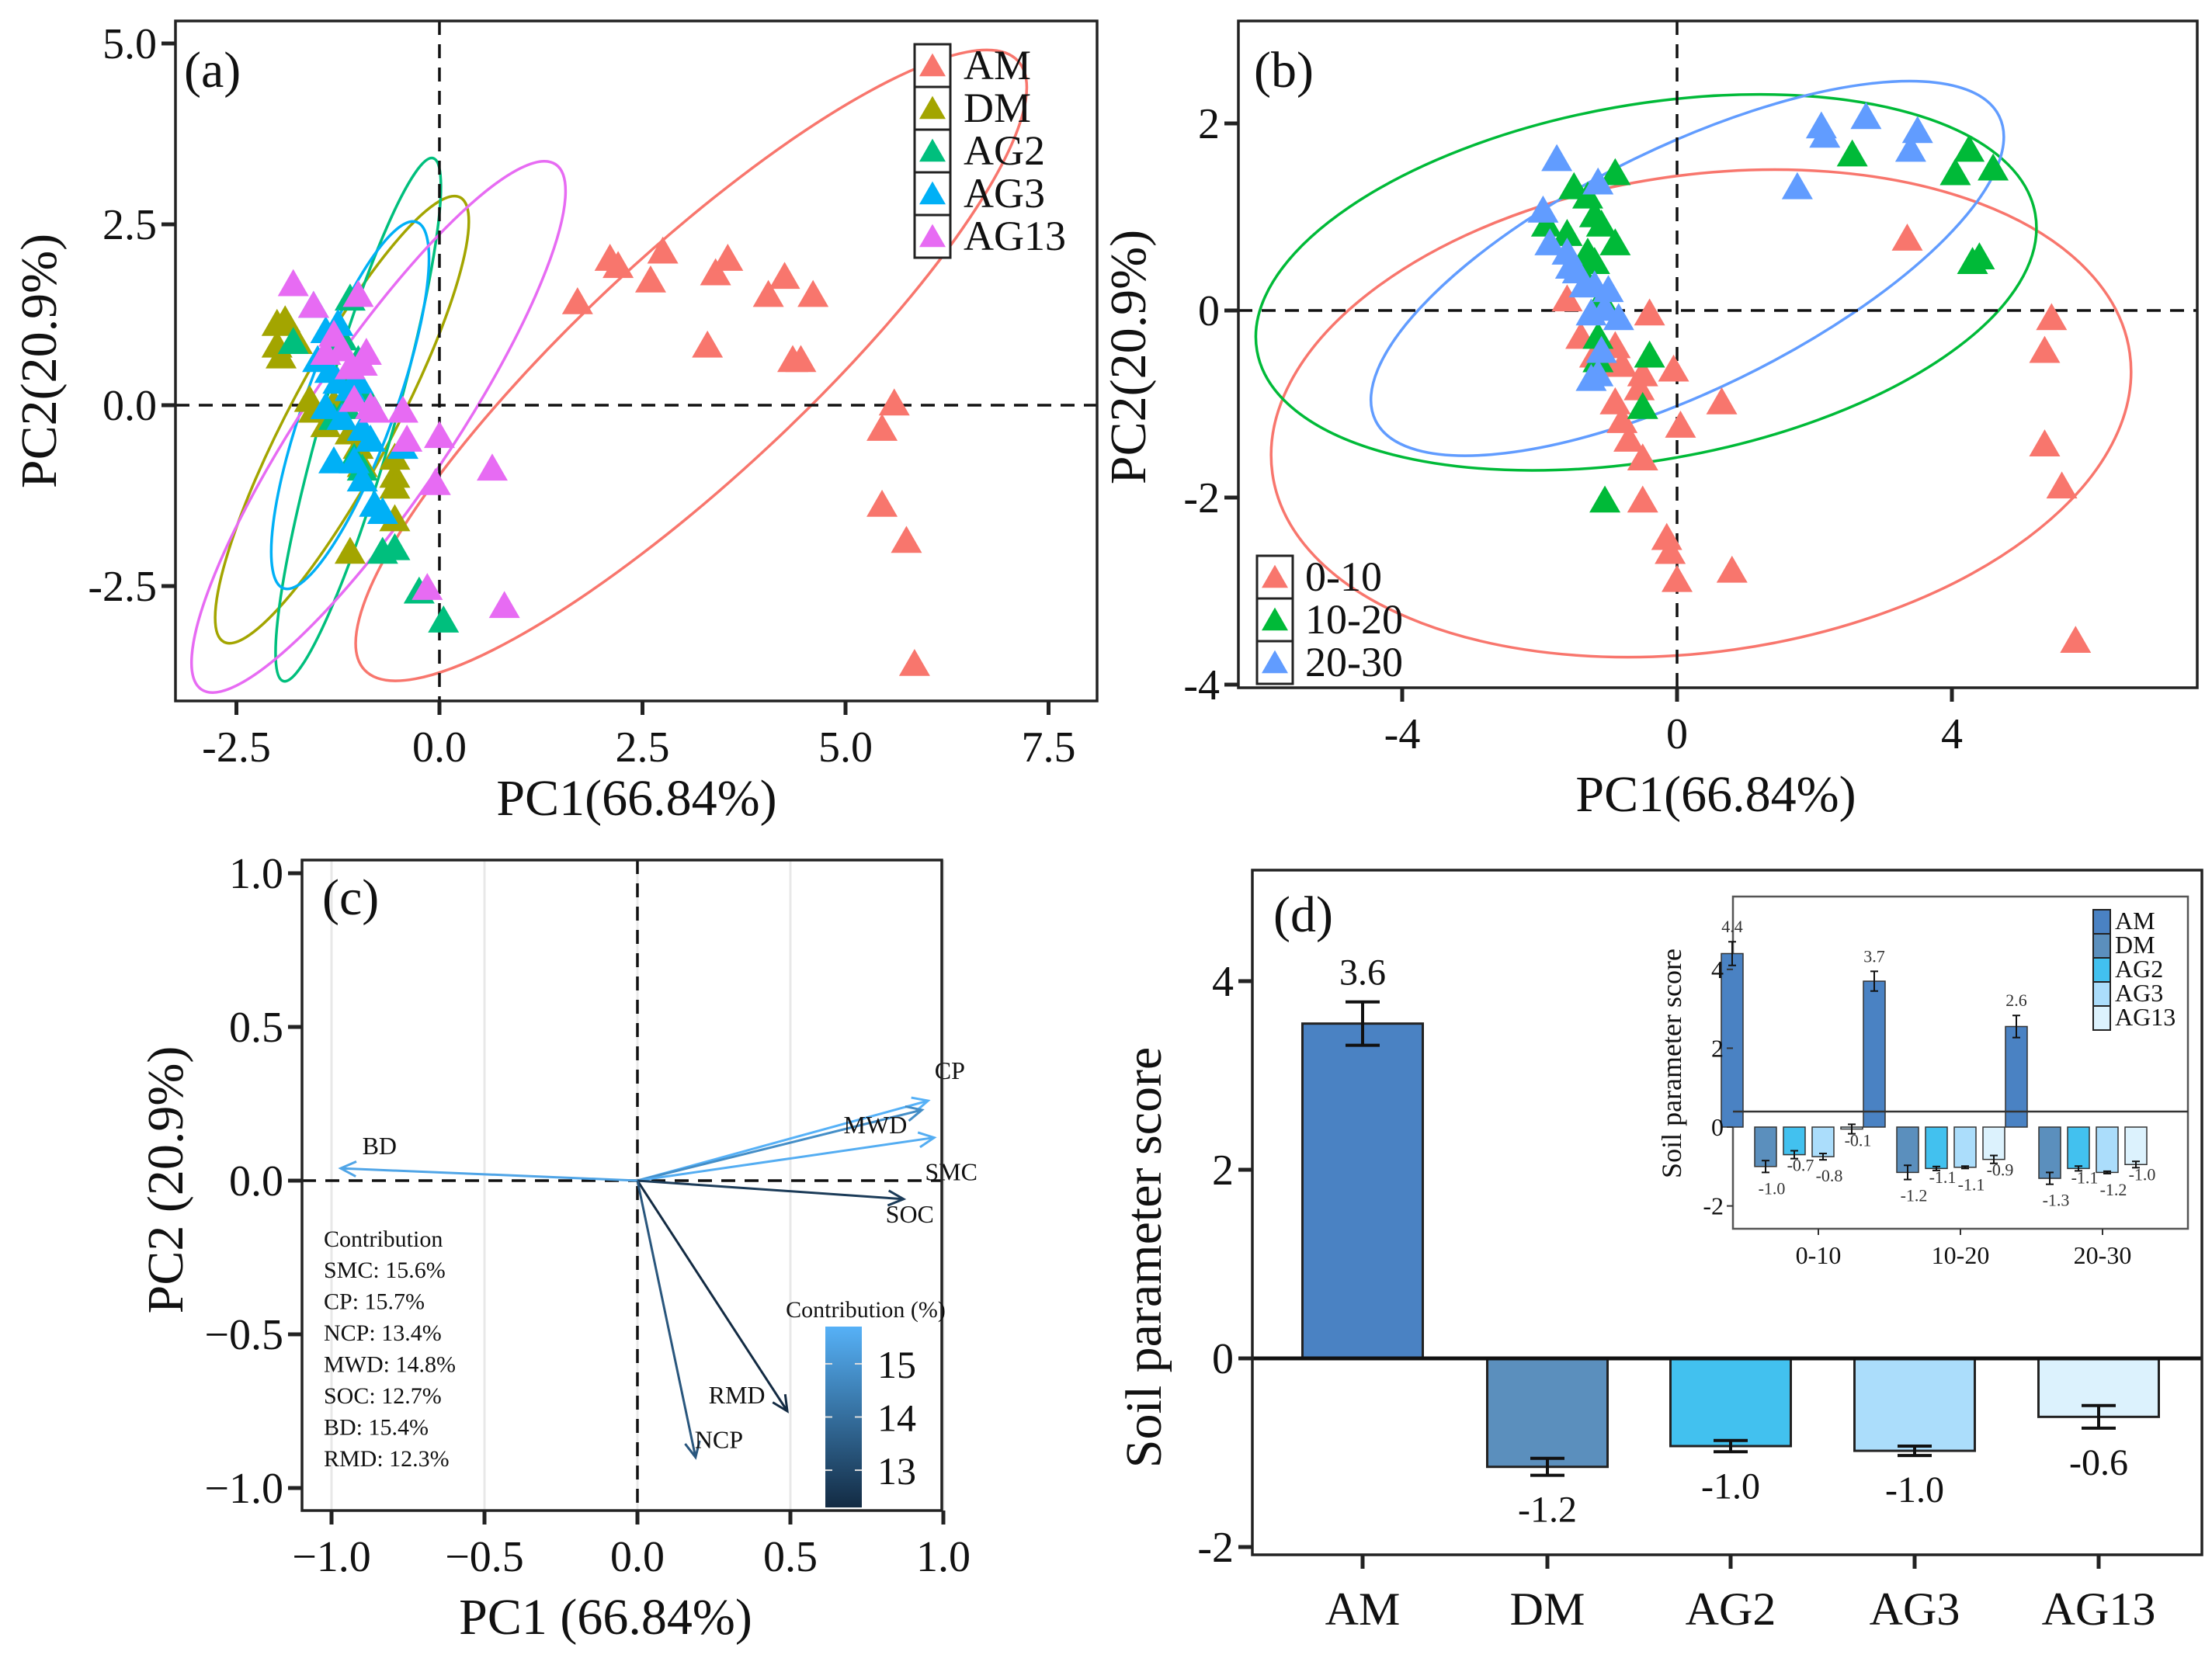 The width and height of the screenshot is (2212, 1665). What do you see at coordinates (1201, 498) in the screenshot?
I see `b-y-tick-label: -2` at bounding box center [1201, 498].